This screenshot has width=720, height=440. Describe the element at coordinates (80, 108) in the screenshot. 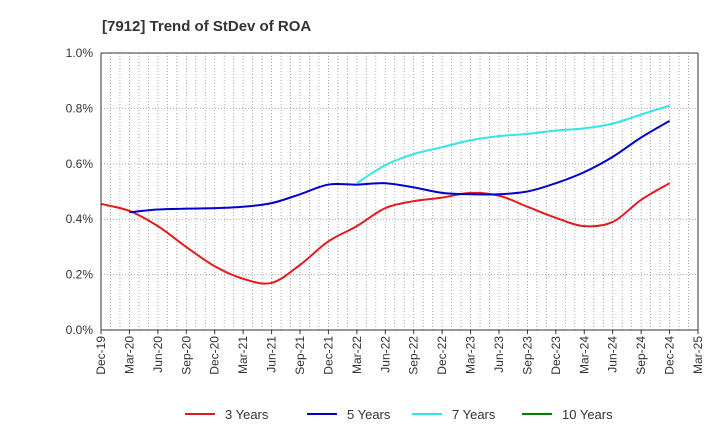

I see `y-tick-label: 0.8%` at that location.